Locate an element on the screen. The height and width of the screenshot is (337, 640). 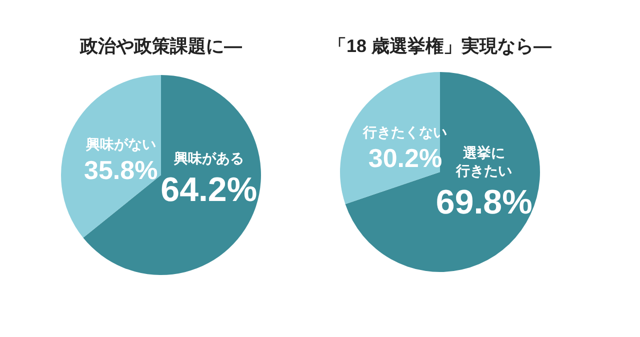
data-label: 64.2% is located at coordinates (209, 190).